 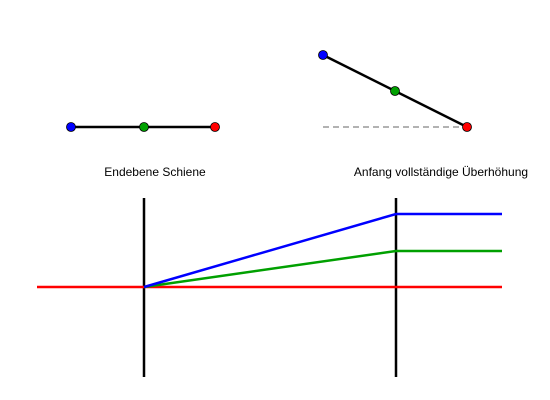 What do you see at coordinates (155, 172) in the screenshot?
I see `caption-left: Endebene Schiene` at bounding box center [155, 172].